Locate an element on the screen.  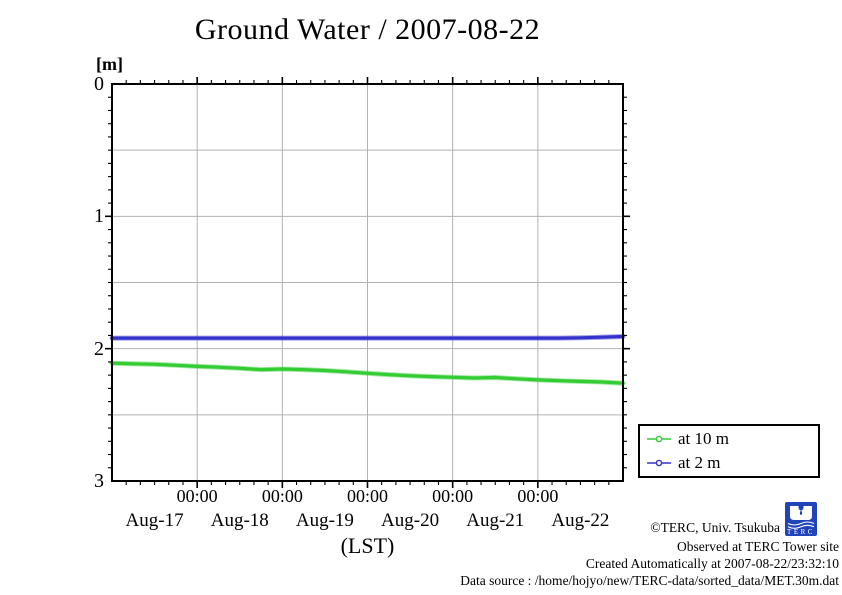
terc-logo-icon: TERC is located at coordinates (801, 519).